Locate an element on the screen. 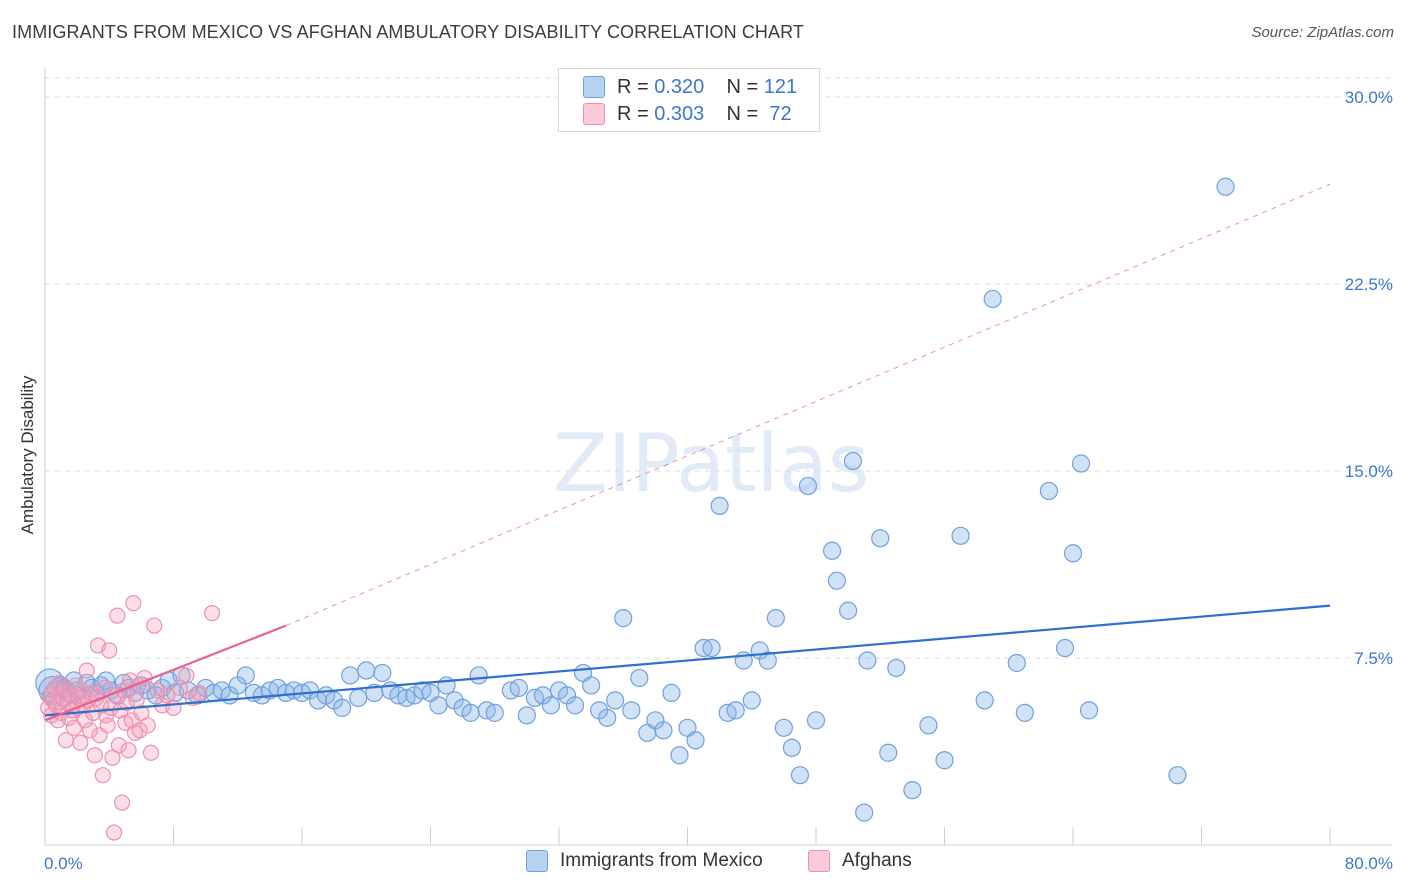  legend-label-afghans: Afghans is located at coordinates (877, 860).